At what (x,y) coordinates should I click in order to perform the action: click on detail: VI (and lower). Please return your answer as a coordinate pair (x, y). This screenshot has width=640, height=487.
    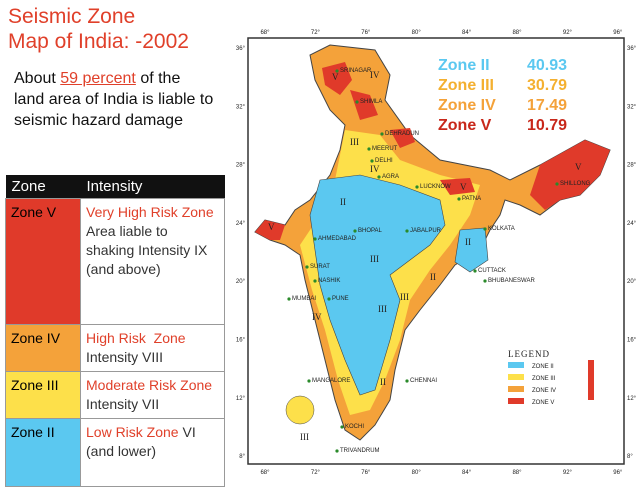
    Looking at the image, I should click on (141, 441).